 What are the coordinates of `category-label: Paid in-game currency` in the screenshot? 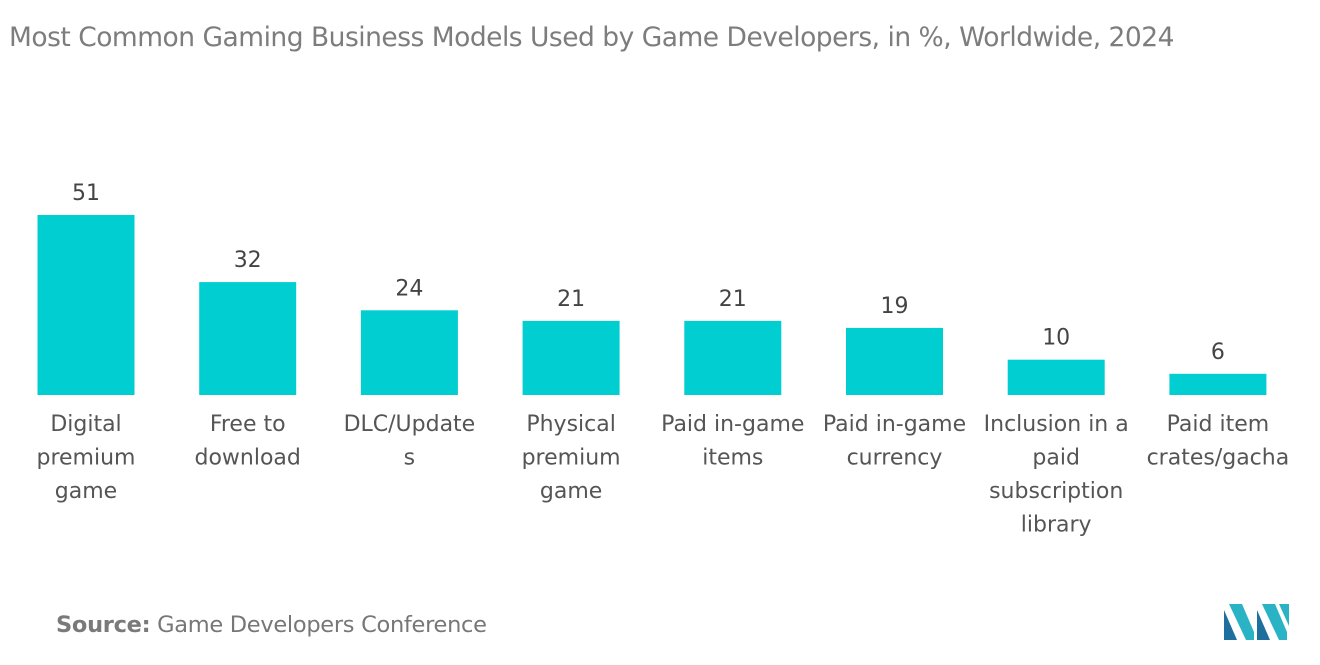 It's located at (894, 441).